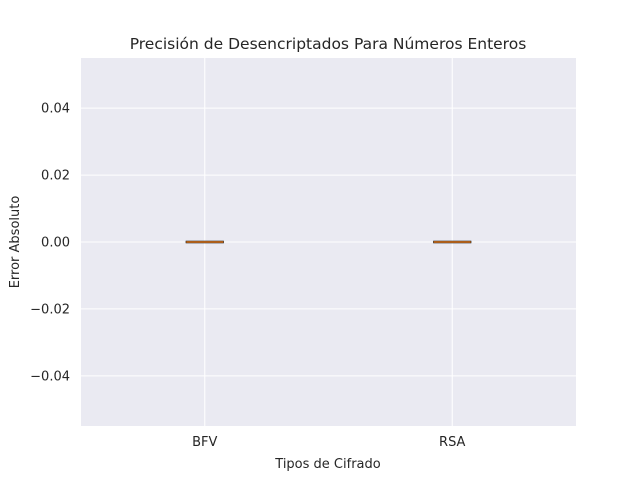 The image size is (640, 480). Describe the element at coordinates (328, 242) in the screenshot. I see `boxes` at that location.